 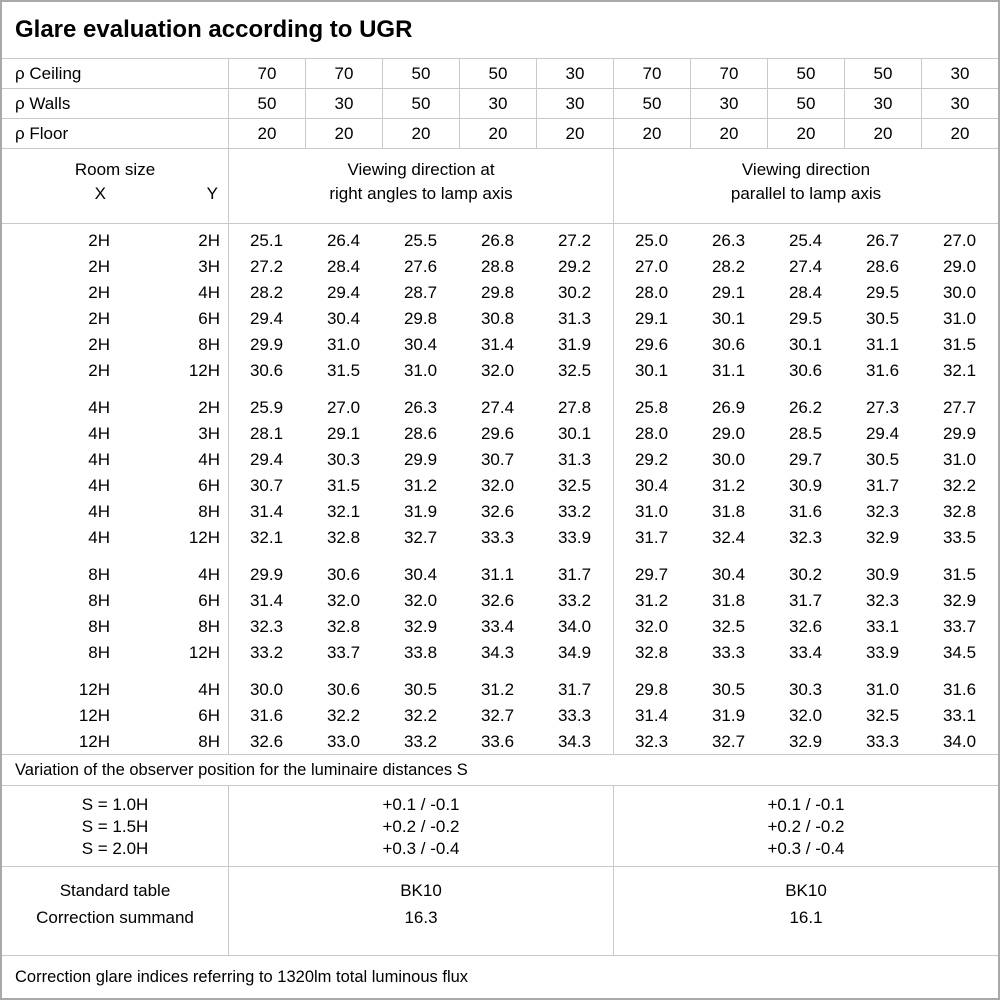 I want to click on room-size-pair: 12H 8H, so click(x=115, y=742).